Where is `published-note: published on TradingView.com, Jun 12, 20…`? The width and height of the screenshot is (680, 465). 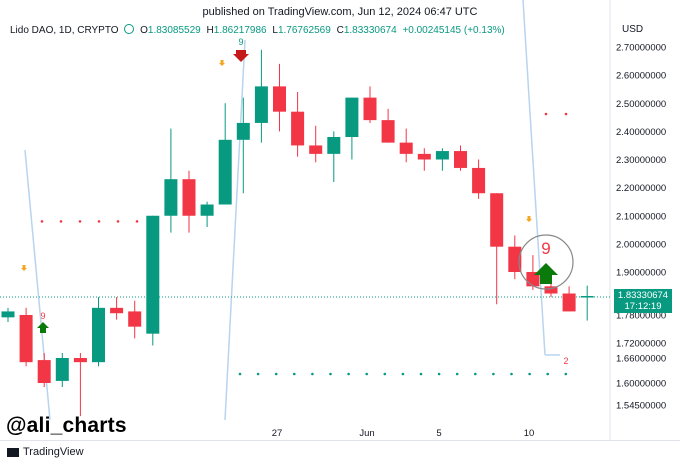 published-note: published on TradingView.com, Jun 12, 20… is located at coordinates (340, 12).